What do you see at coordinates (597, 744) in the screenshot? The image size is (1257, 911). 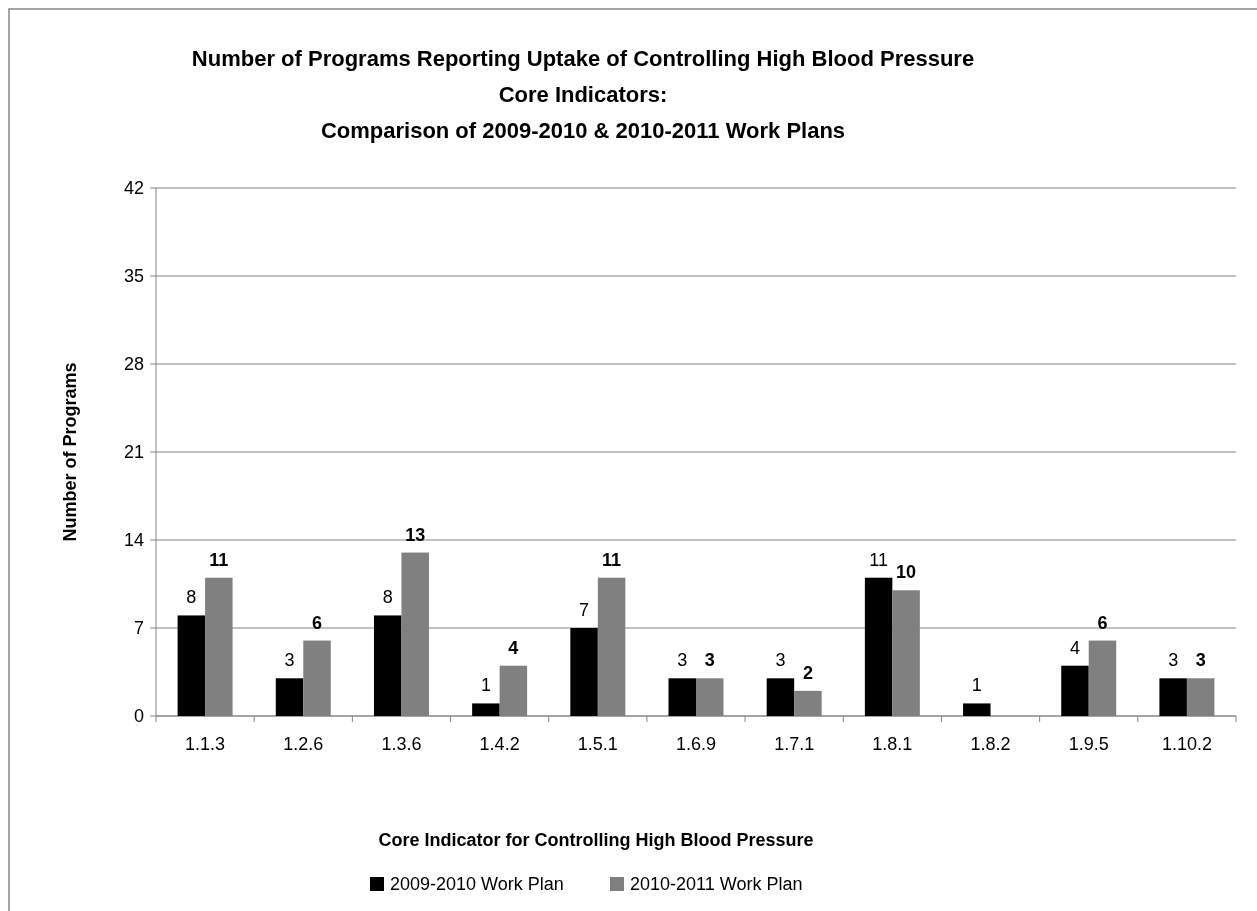 I see `x-tick-label: 1.5.1` at bounding box center [597, 744].